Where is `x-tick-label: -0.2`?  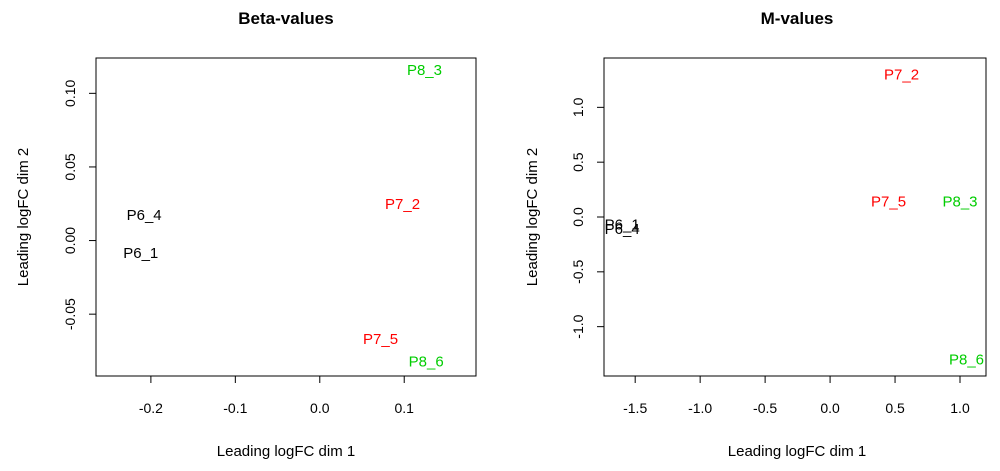
x-tick-label: -0.2 is located at coordinates (151, 408).